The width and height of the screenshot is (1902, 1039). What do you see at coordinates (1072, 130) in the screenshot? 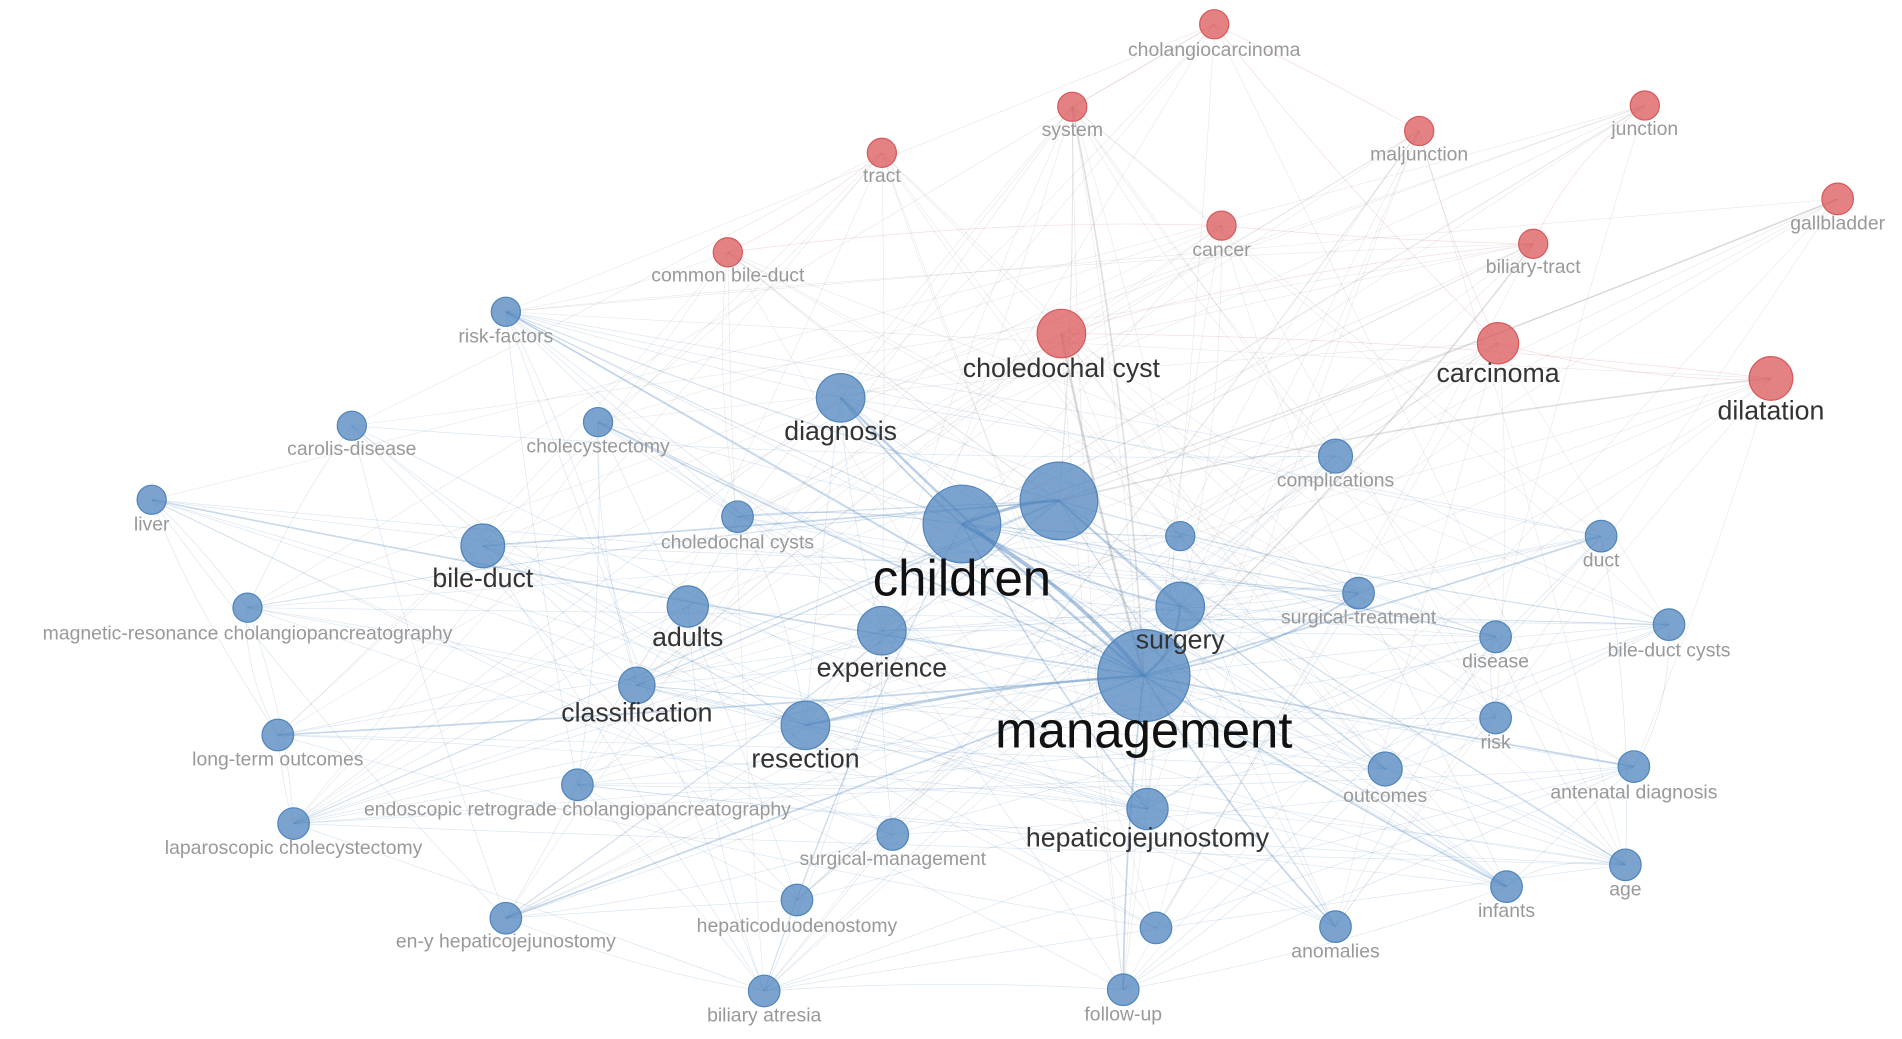
I see `node-label: system` at bounding box center [1072, 130].